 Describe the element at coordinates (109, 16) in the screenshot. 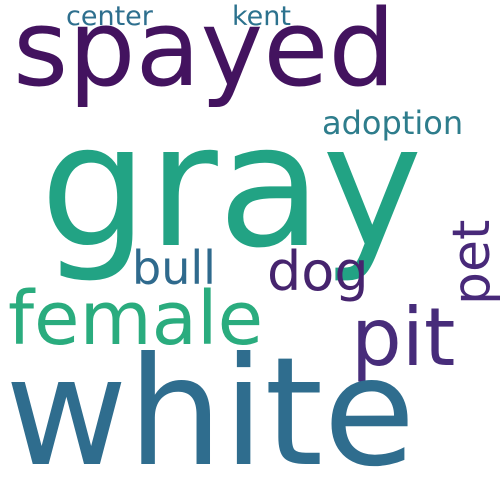

I see `word-center: center` at that location.